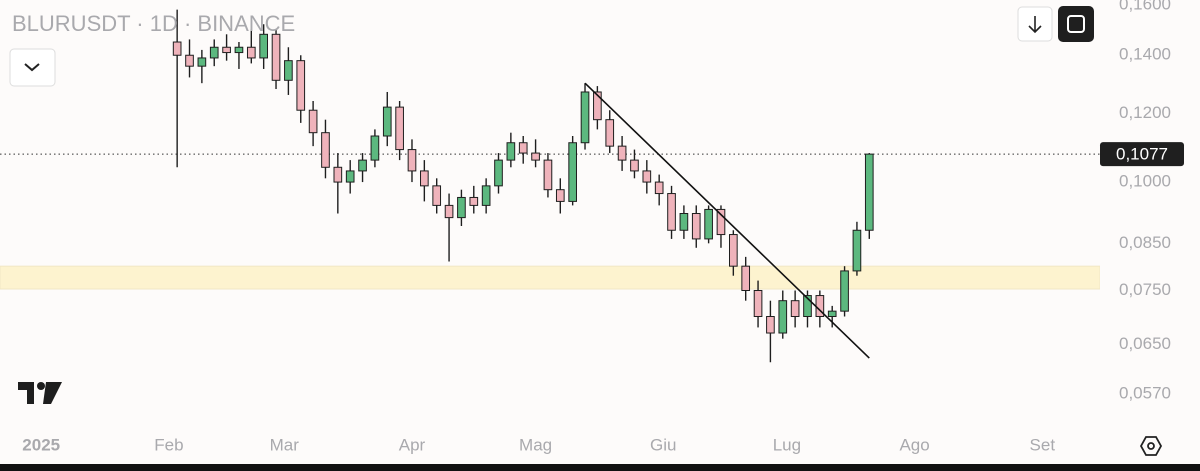 The height and width of the screenshot is (471, 1200). Describe the element at coordinates (727, 220) in the screenshot. I see `trendline` at that location.